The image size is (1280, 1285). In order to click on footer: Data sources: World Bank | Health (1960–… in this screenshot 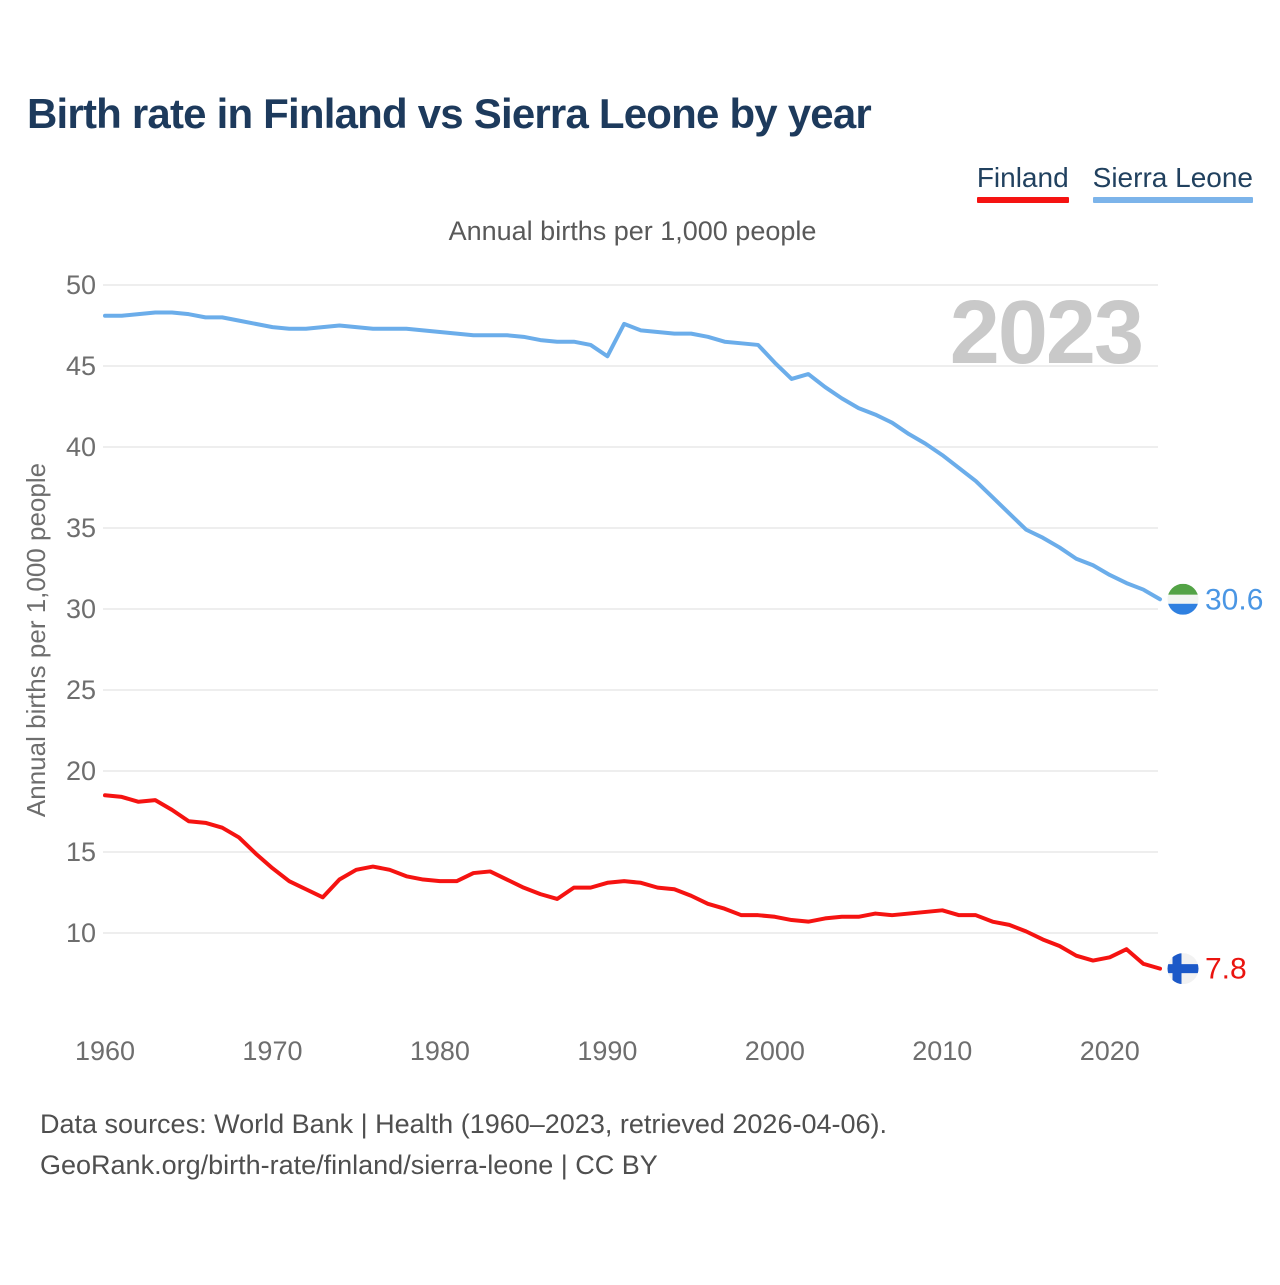, I will do `click(463, 1145)`.